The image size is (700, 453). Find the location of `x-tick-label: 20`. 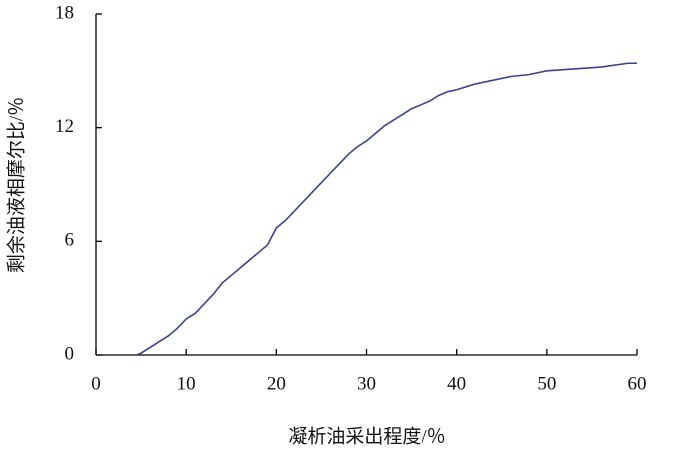

x-tick-label: 20 is located at coordinates (276, 383).